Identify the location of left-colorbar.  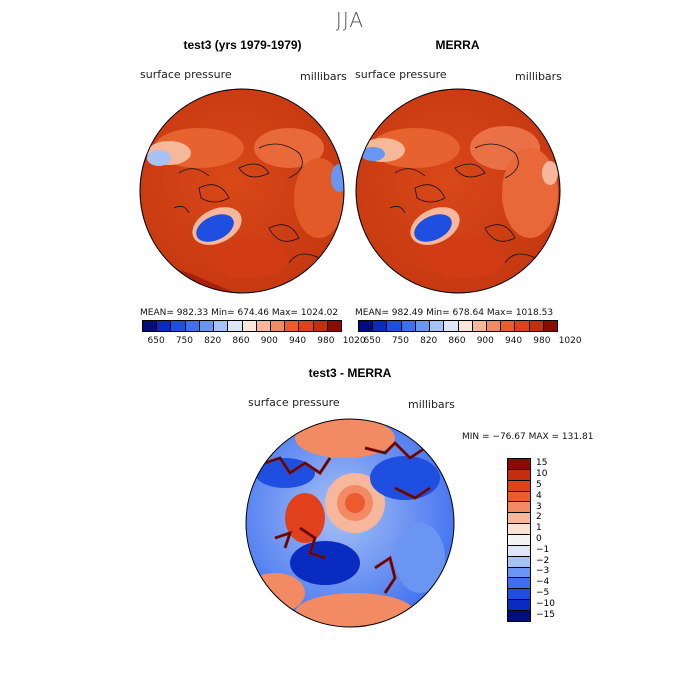
(242, 326).